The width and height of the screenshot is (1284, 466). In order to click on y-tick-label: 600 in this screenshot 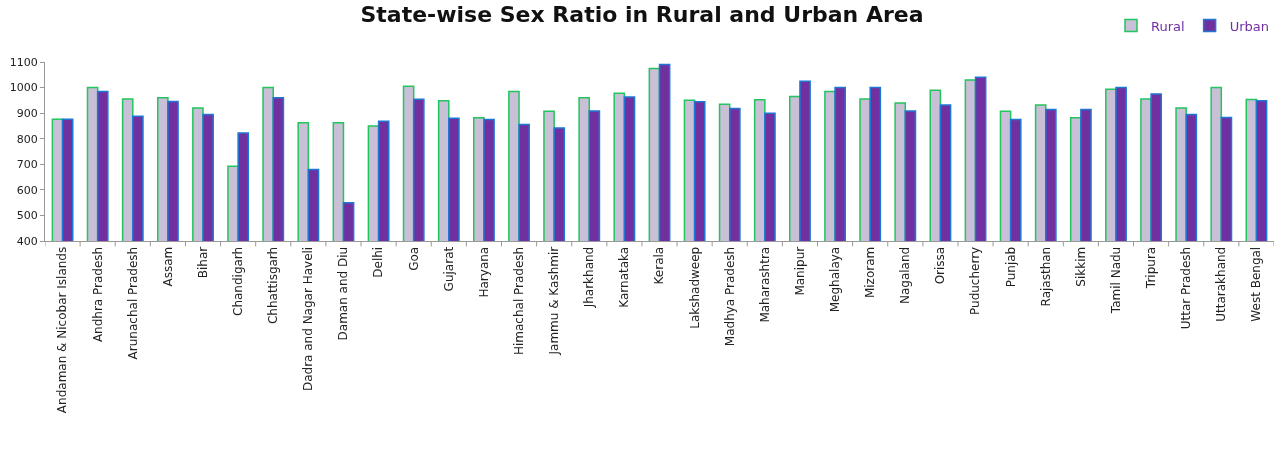, I will do `click(27, 190)`.